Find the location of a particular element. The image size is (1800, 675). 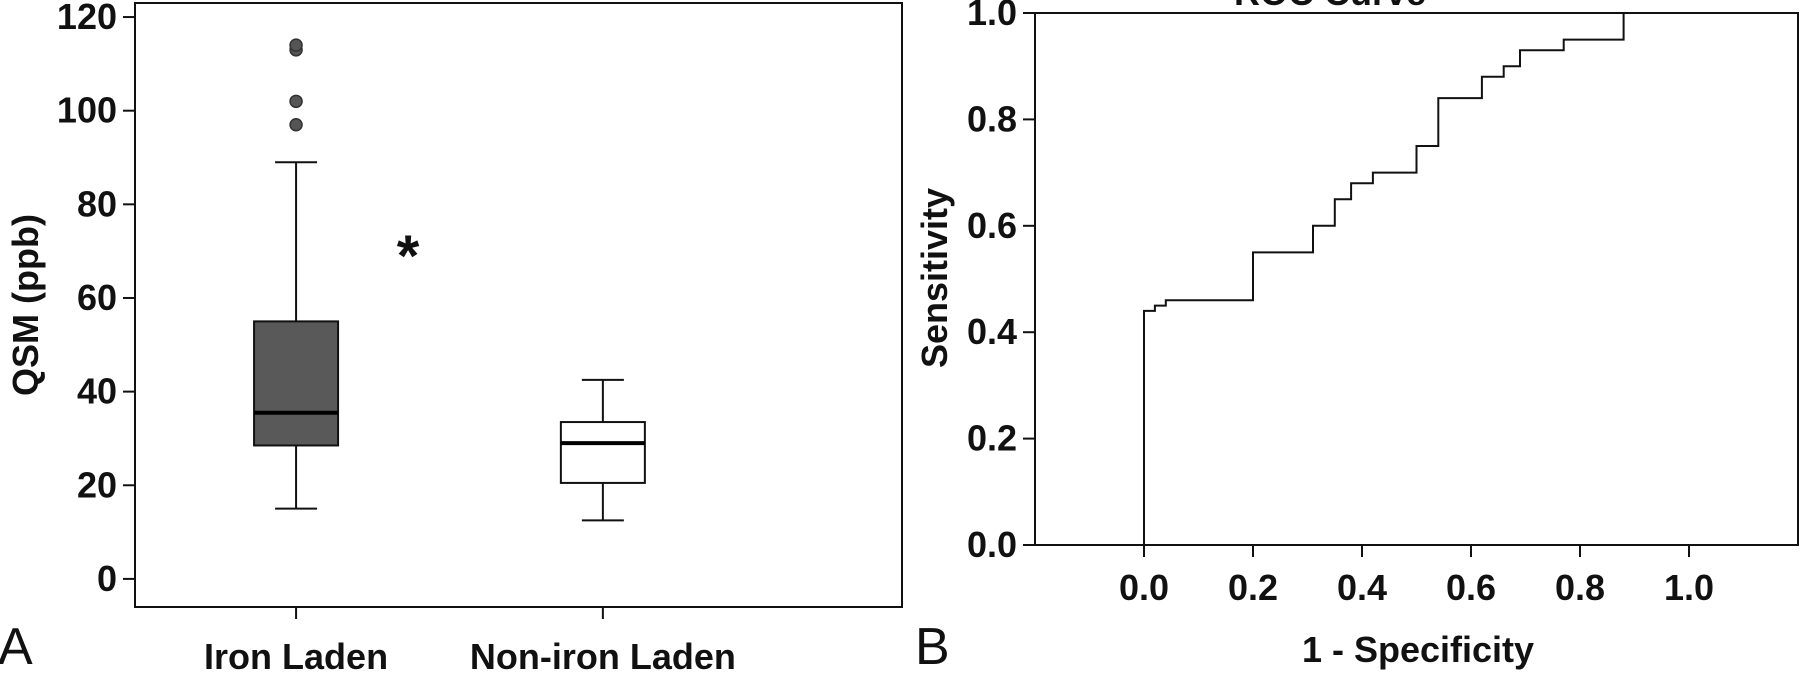

panel-b-x-tick-label: 0.2 is located at coordinates (1253, 587).